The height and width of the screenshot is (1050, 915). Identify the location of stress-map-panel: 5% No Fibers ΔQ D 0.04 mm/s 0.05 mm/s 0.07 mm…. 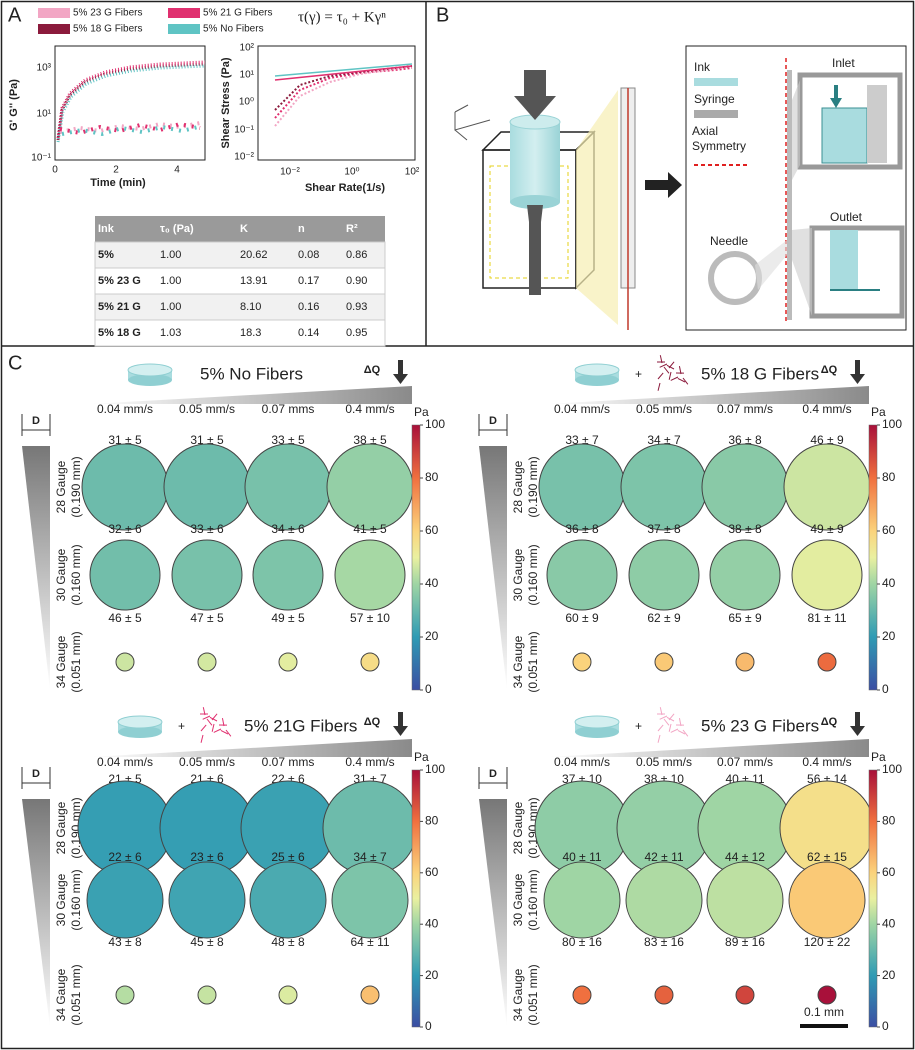
(233, 528).